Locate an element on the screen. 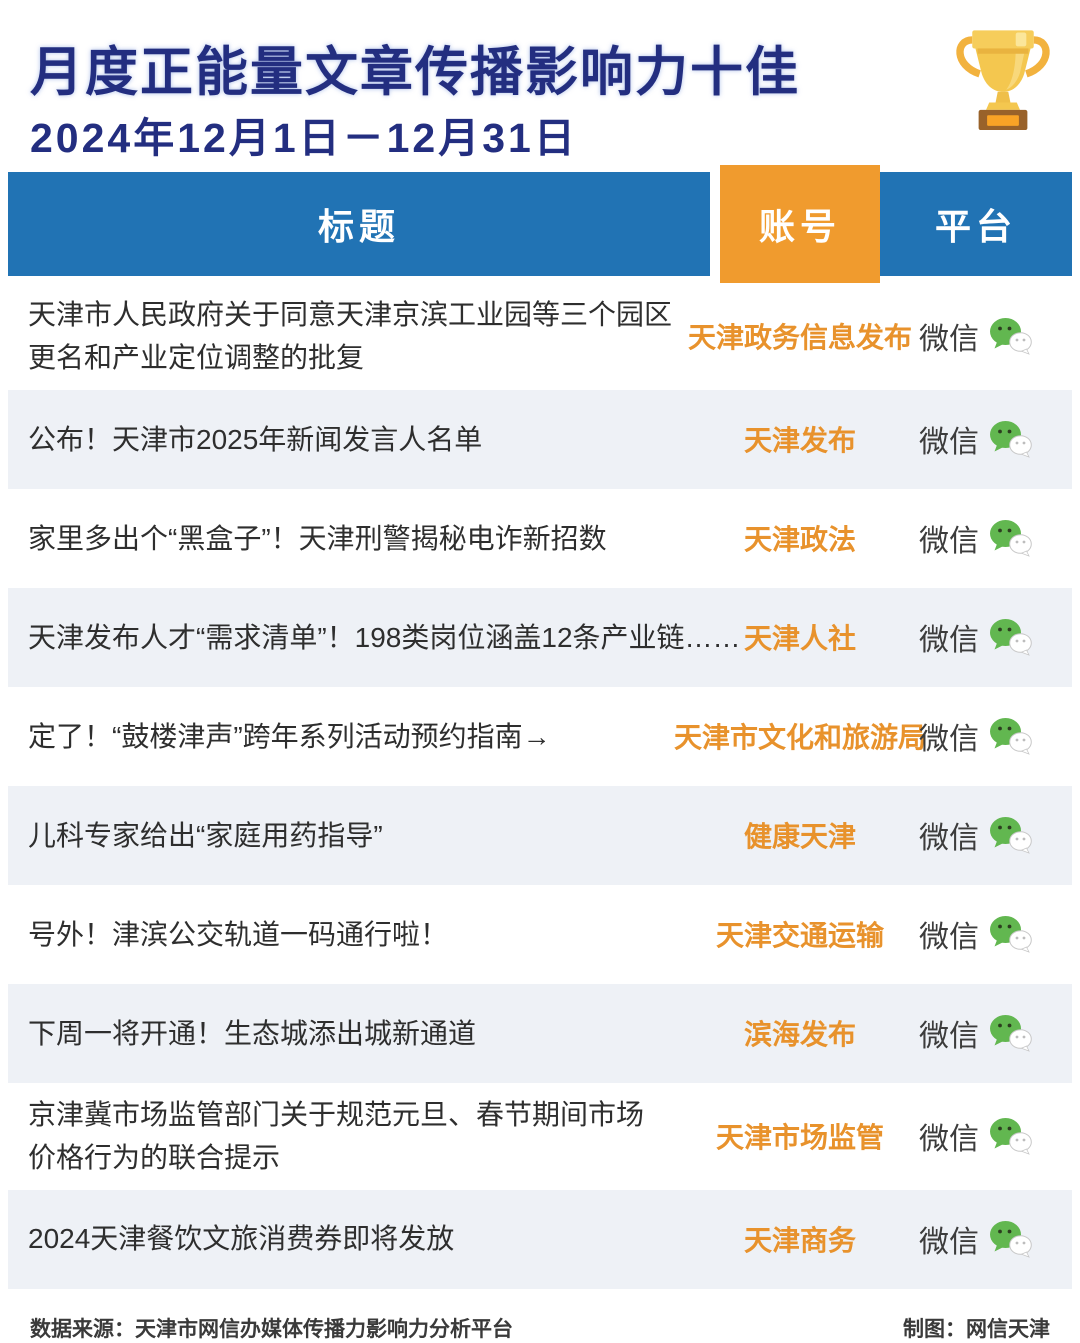 Image resolution: width=1080 pixels, height=1343 pixels. column-header-platform: 平台 is located at coordinates (976, 224).